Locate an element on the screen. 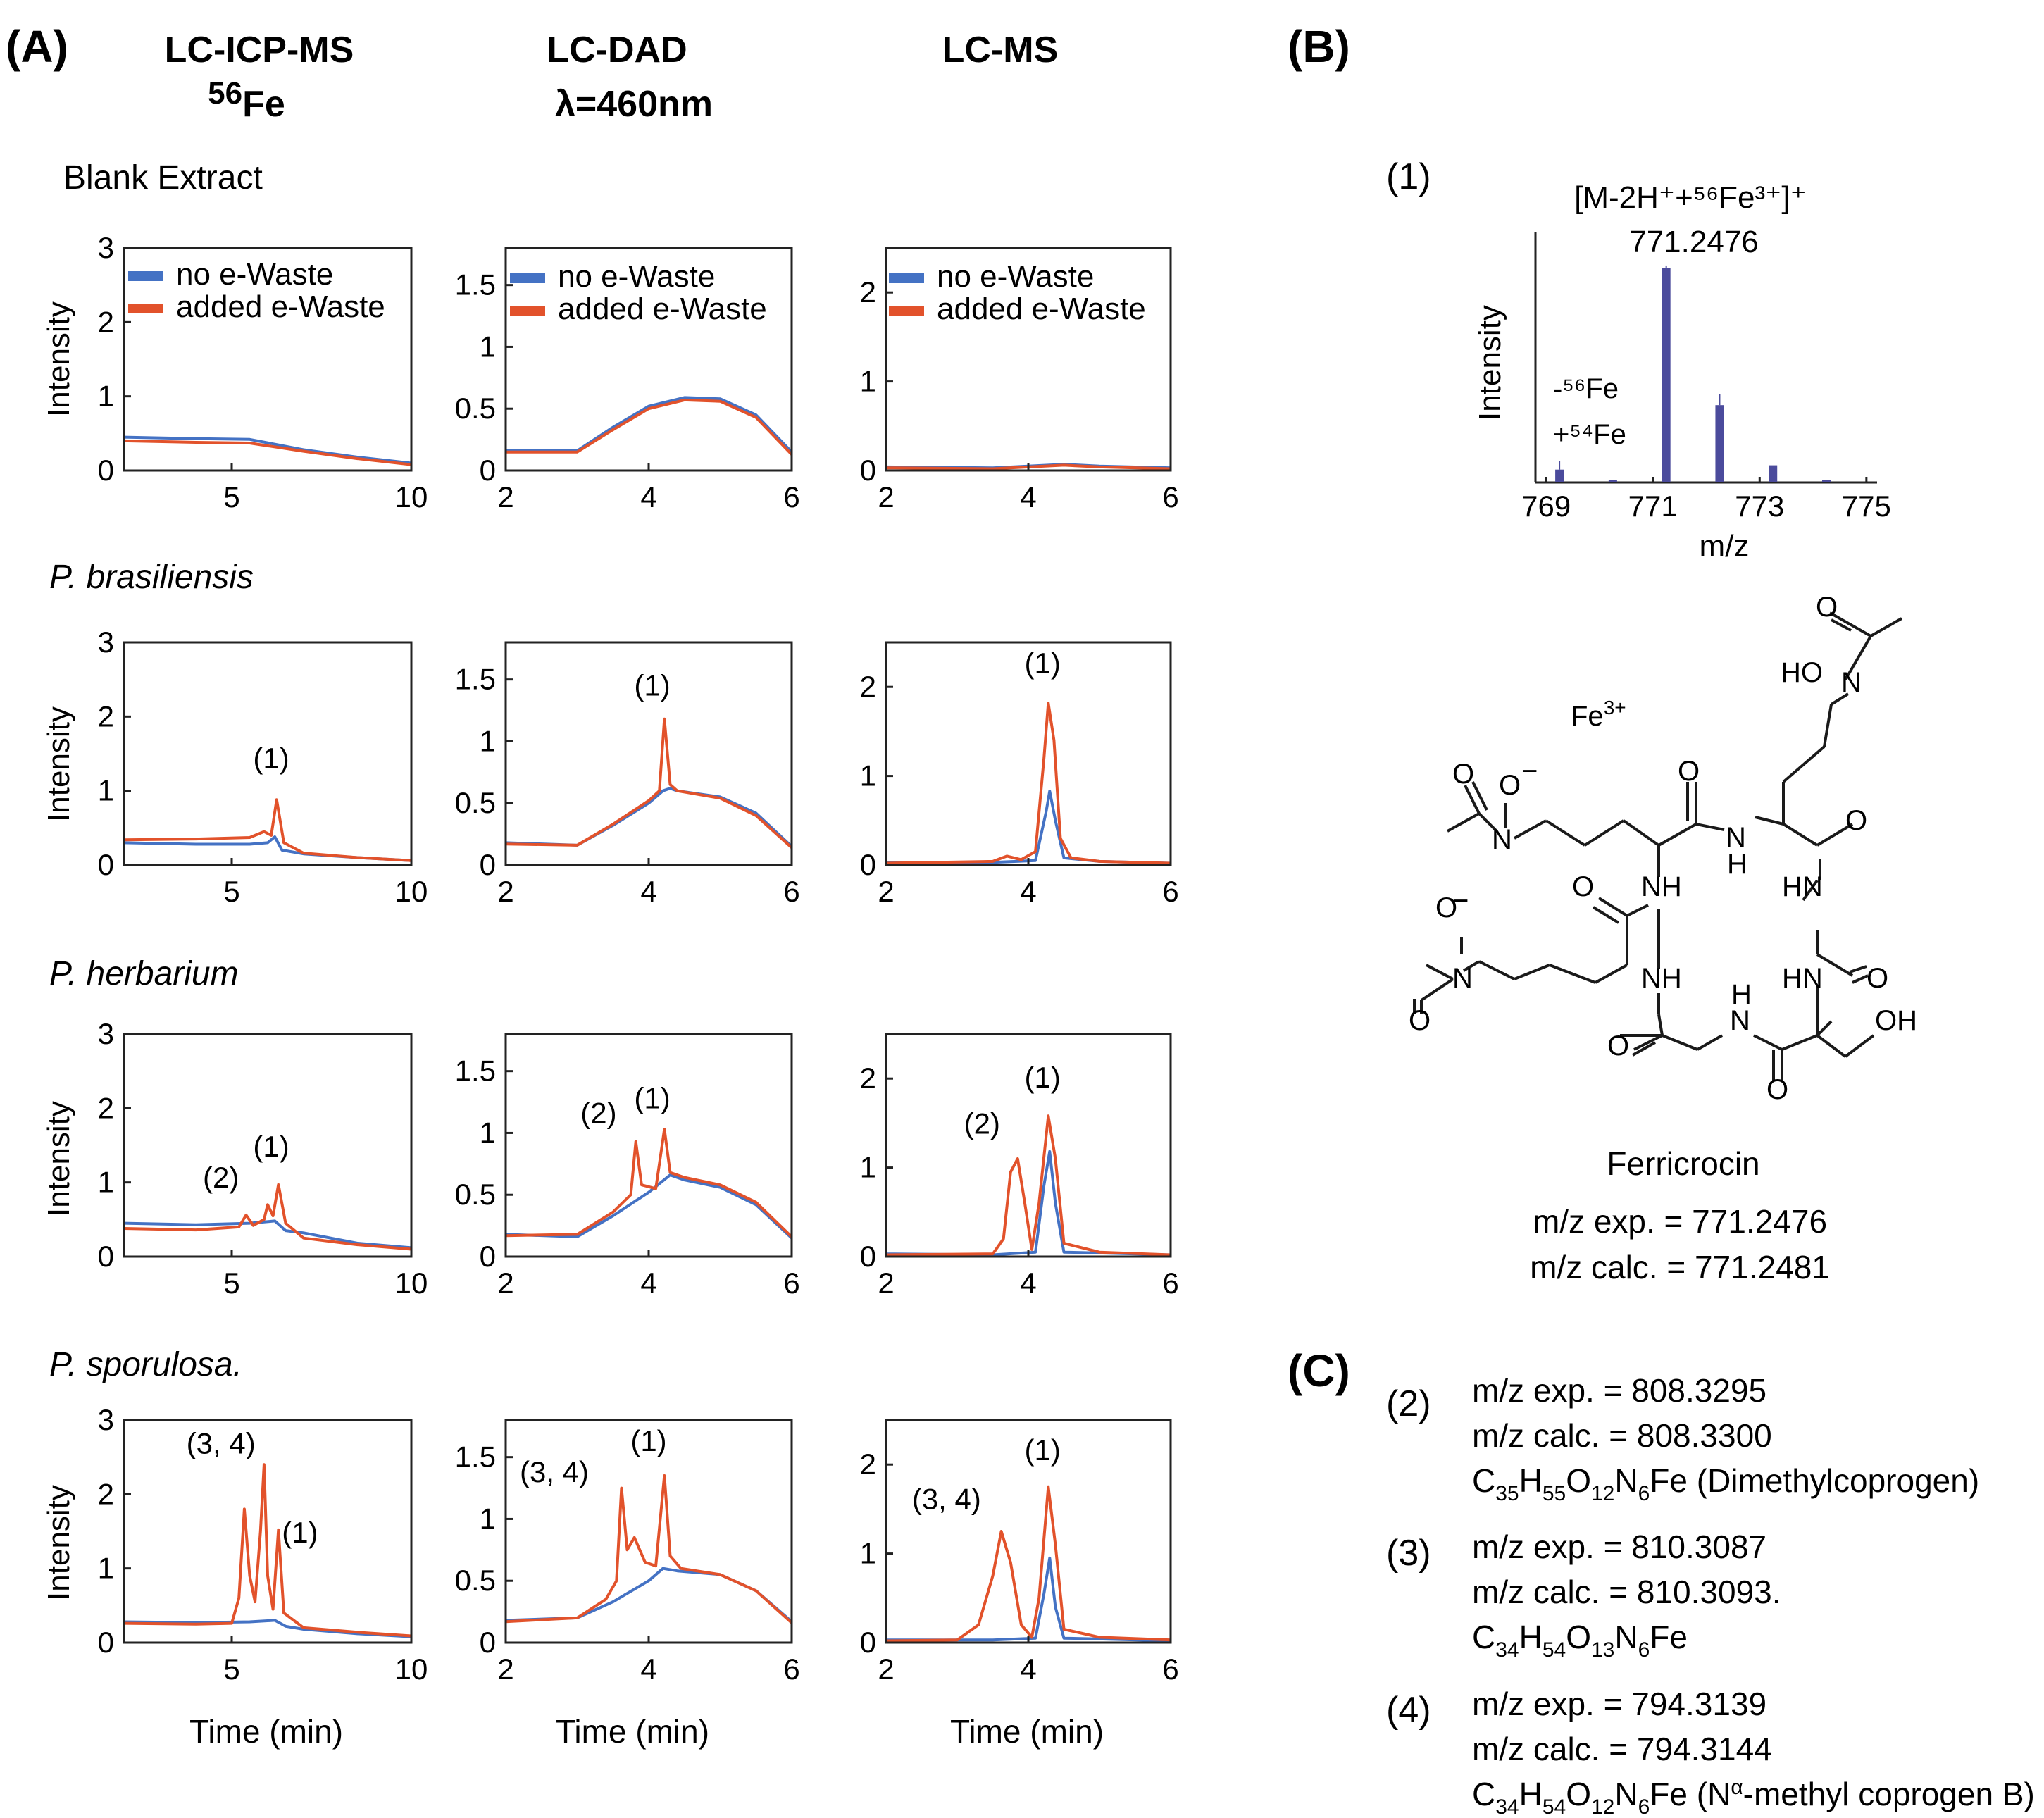 The width and height of the screenshot is (2044, 1818). chromatogram-lc-icp-ms-2: 5 10 0 1 2 3 (2) (1) is located at coordinates (263, 1158).